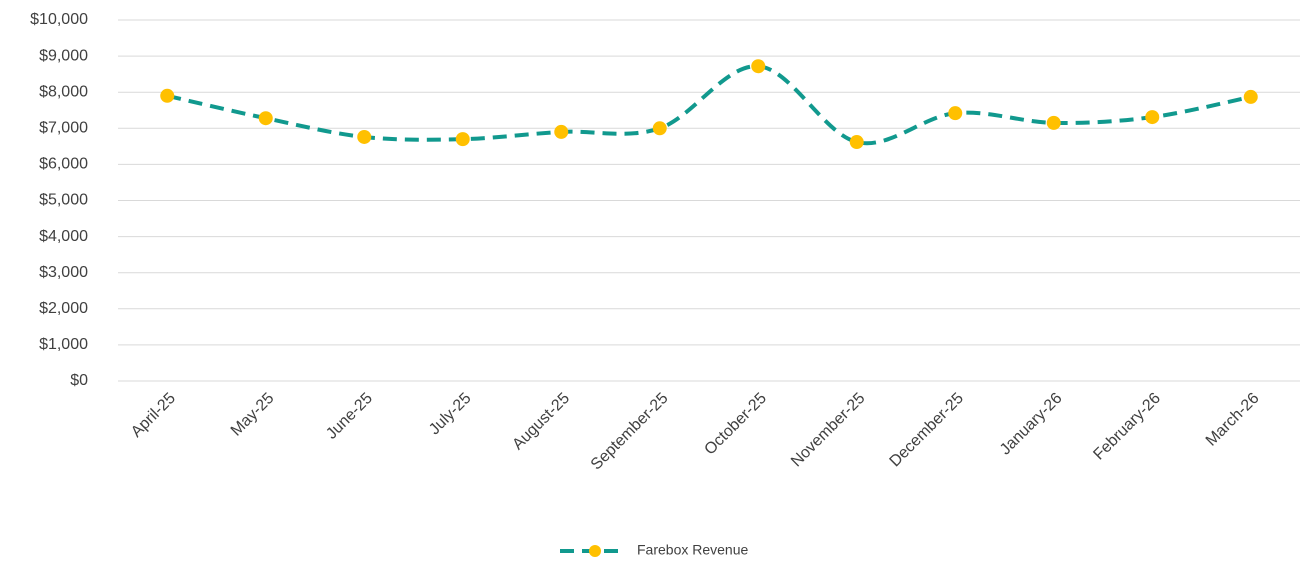 This screenshot has width=1300, height=566. What do you see at coordinates (63, 91) in the screenshot?
I see `y-tick-label: $8,000` at bounding box center [63, 91].